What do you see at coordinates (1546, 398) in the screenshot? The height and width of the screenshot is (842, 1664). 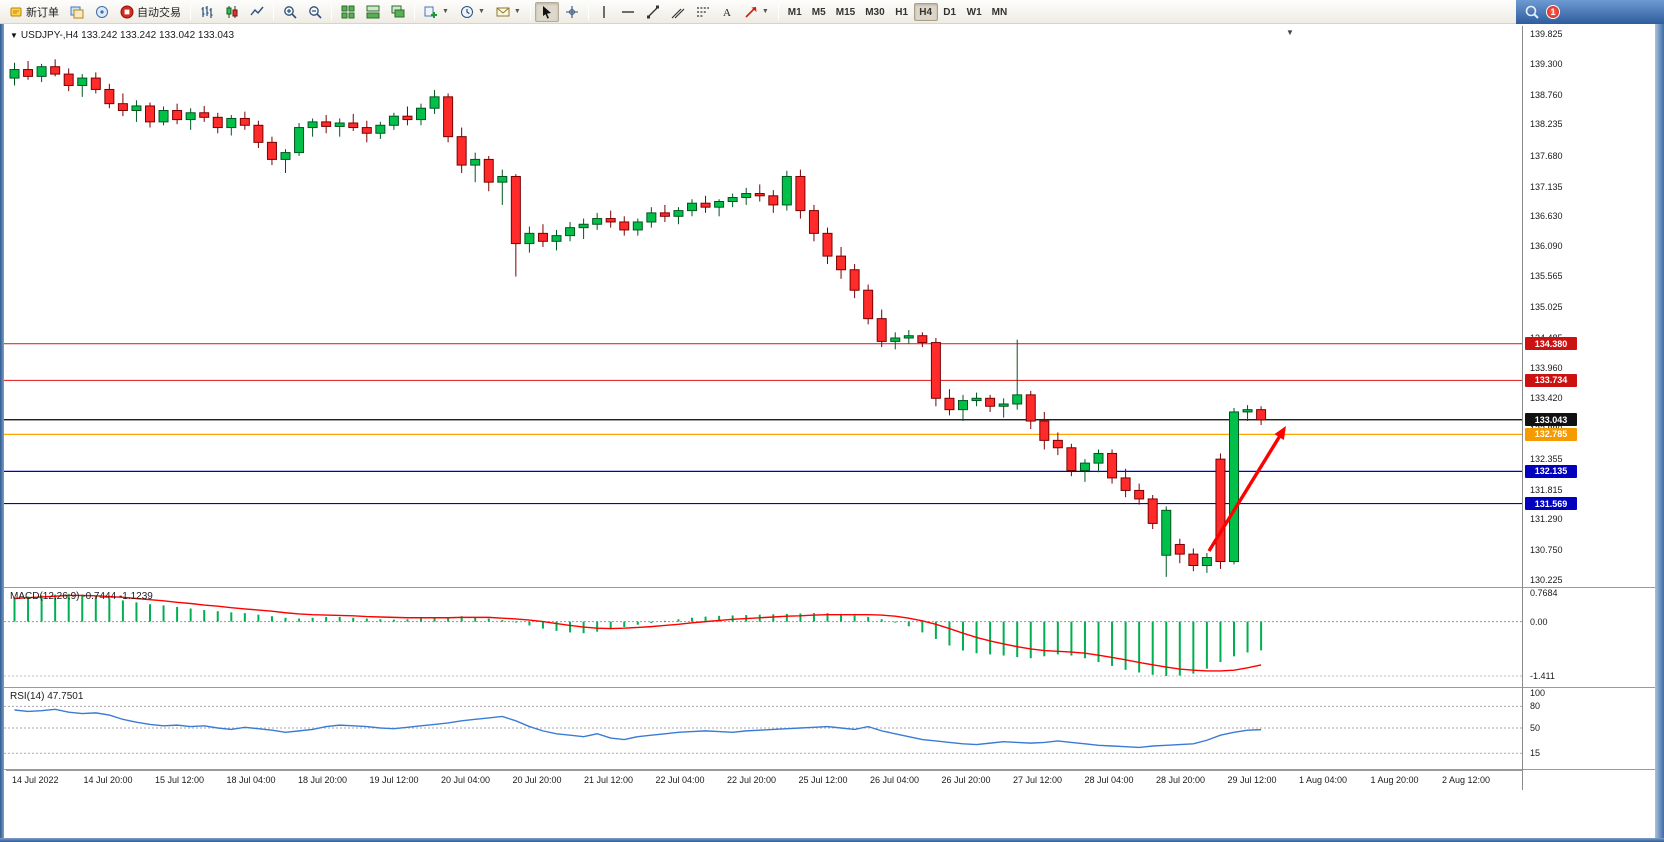 I see `price-axis-label: 133.420` at bounding box center [1546, 398].